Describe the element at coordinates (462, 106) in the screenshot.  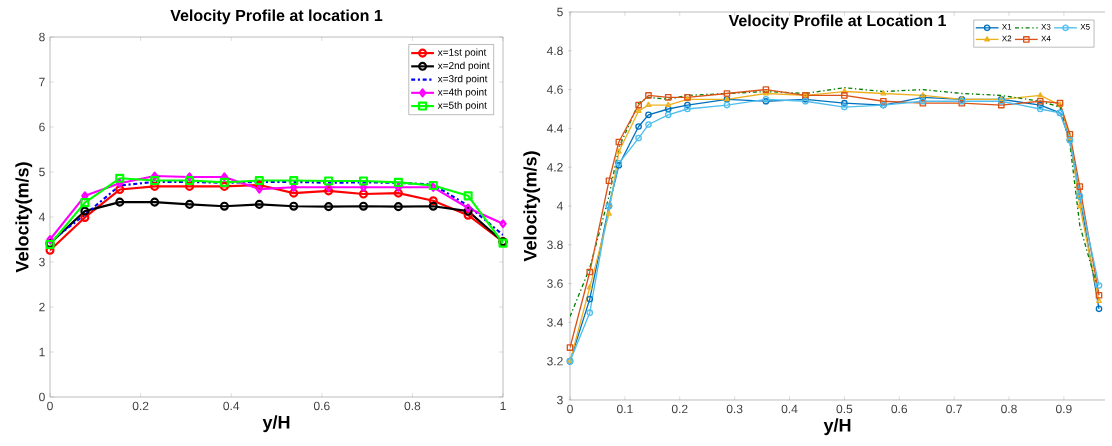
I see `legend-label: x=5th point` at that location.